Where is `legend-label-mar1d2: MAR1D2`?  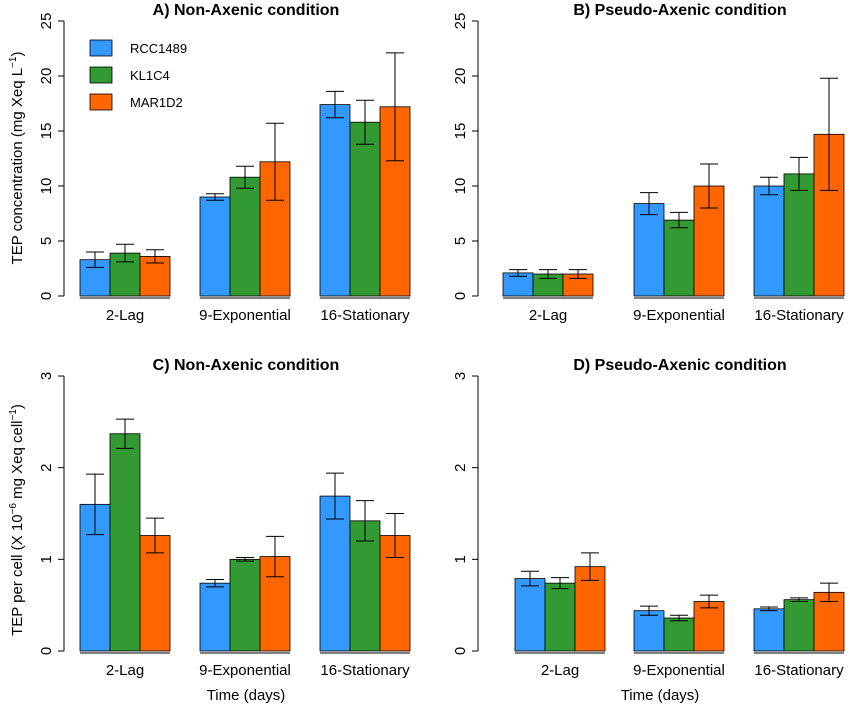
legend-label-mar1d2: MAR1D2 is located at coordinates (156, 102).